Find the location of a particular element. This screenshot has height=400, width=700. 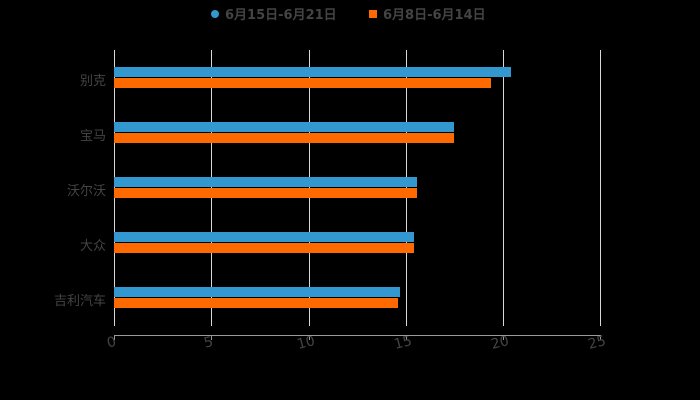

category-label: 宝马 is located at coordinates (92, 136).